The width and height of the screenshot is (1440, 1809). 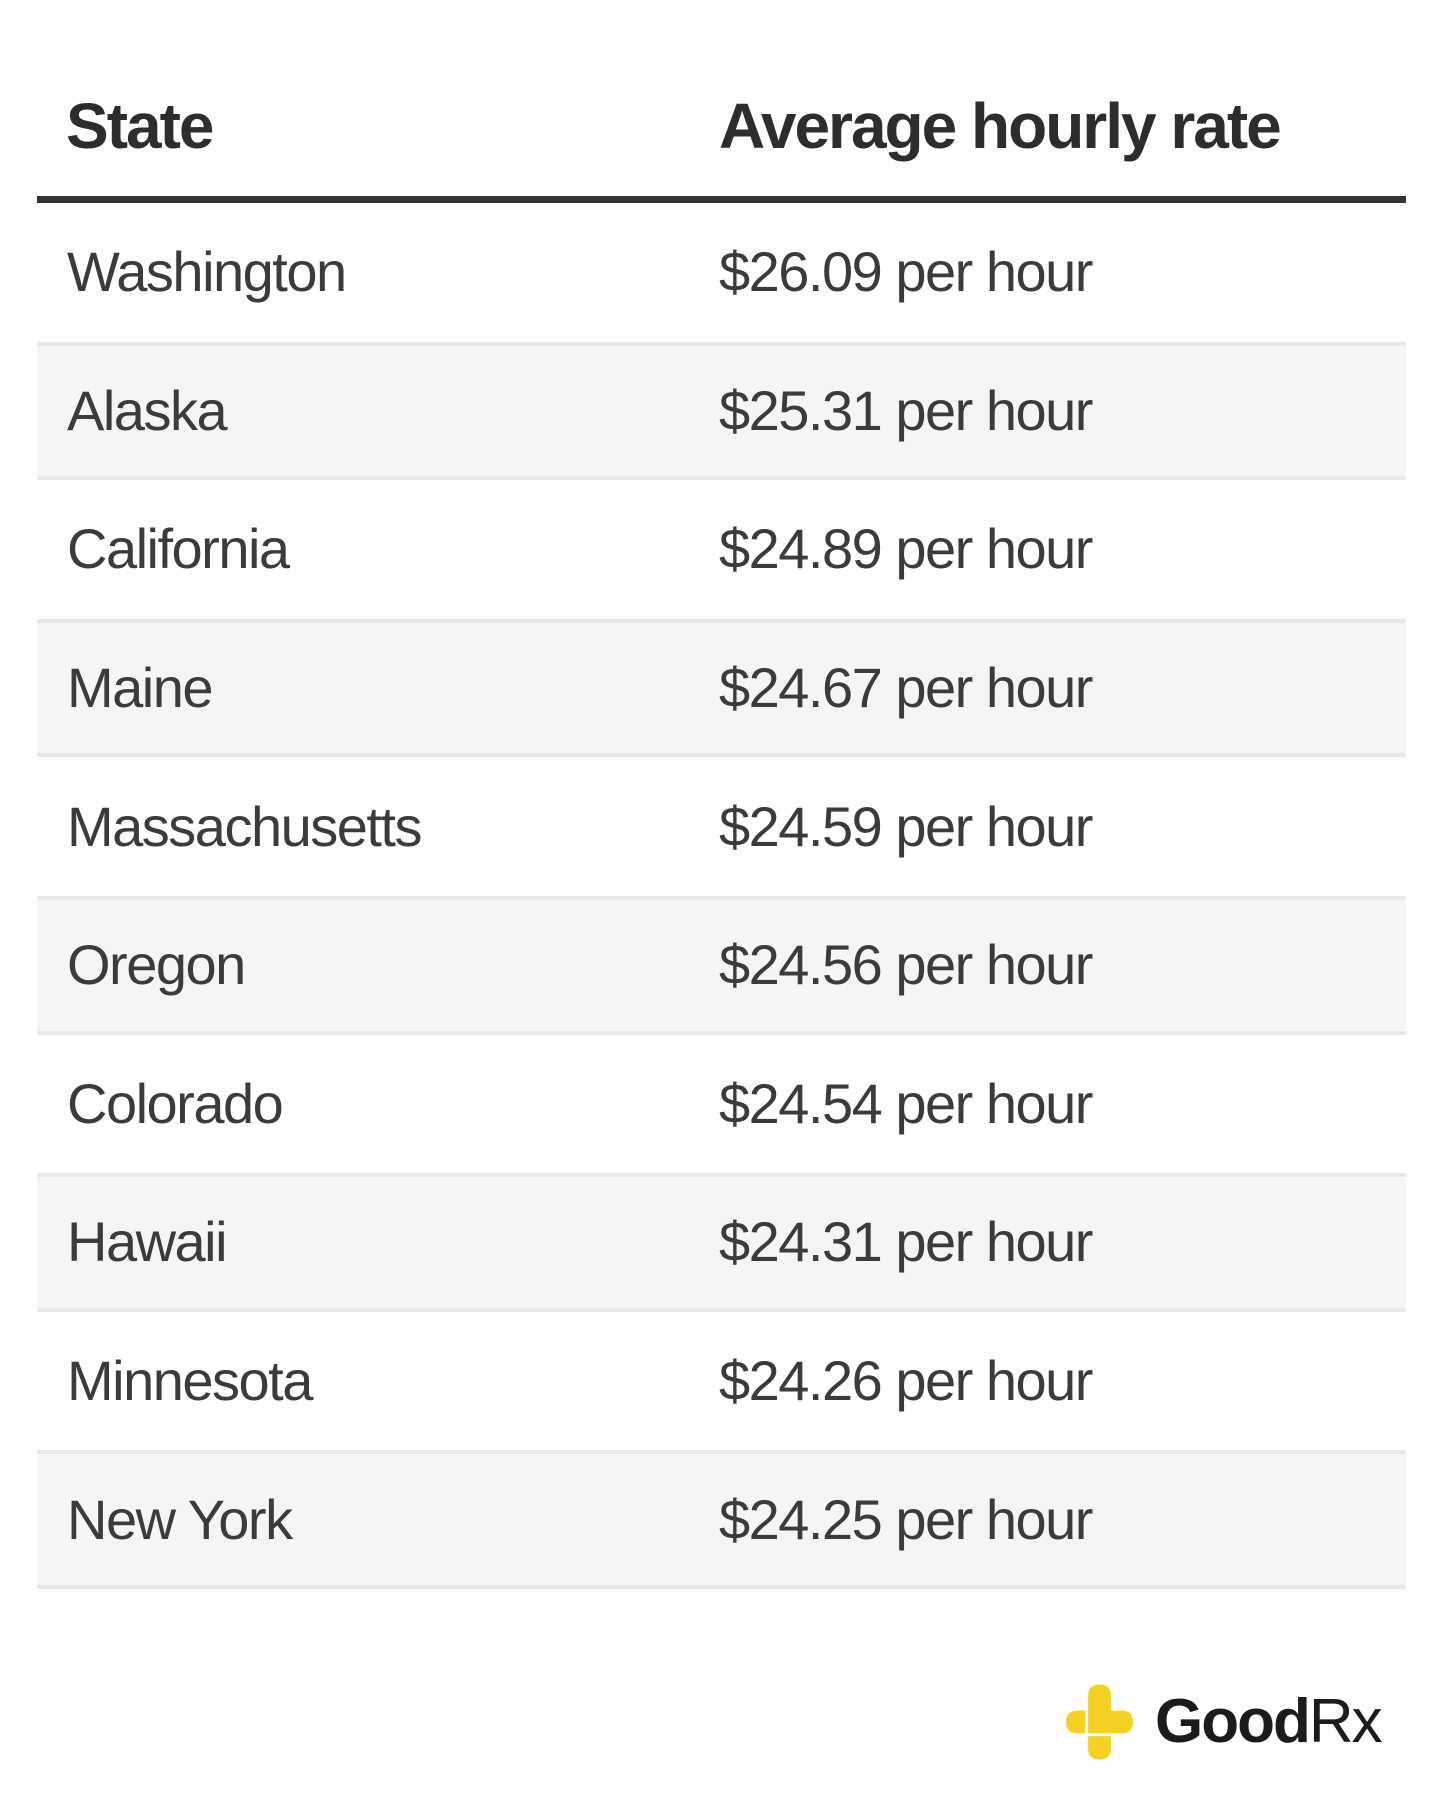 I want to click on table-row: Colorado $24.54 per hour, so click(x=721, y=1104).